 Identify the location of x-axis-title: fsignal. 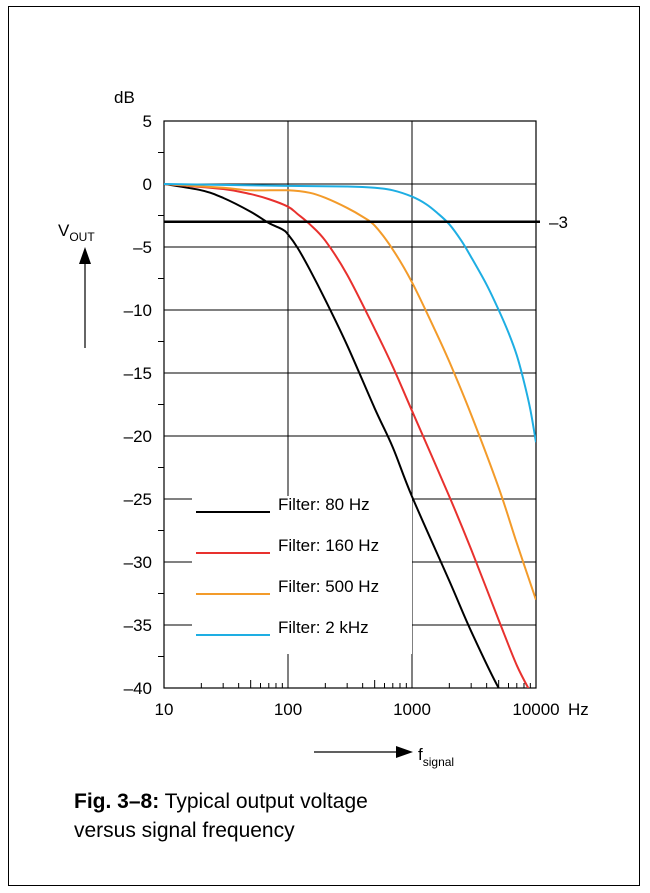
(436, 757).